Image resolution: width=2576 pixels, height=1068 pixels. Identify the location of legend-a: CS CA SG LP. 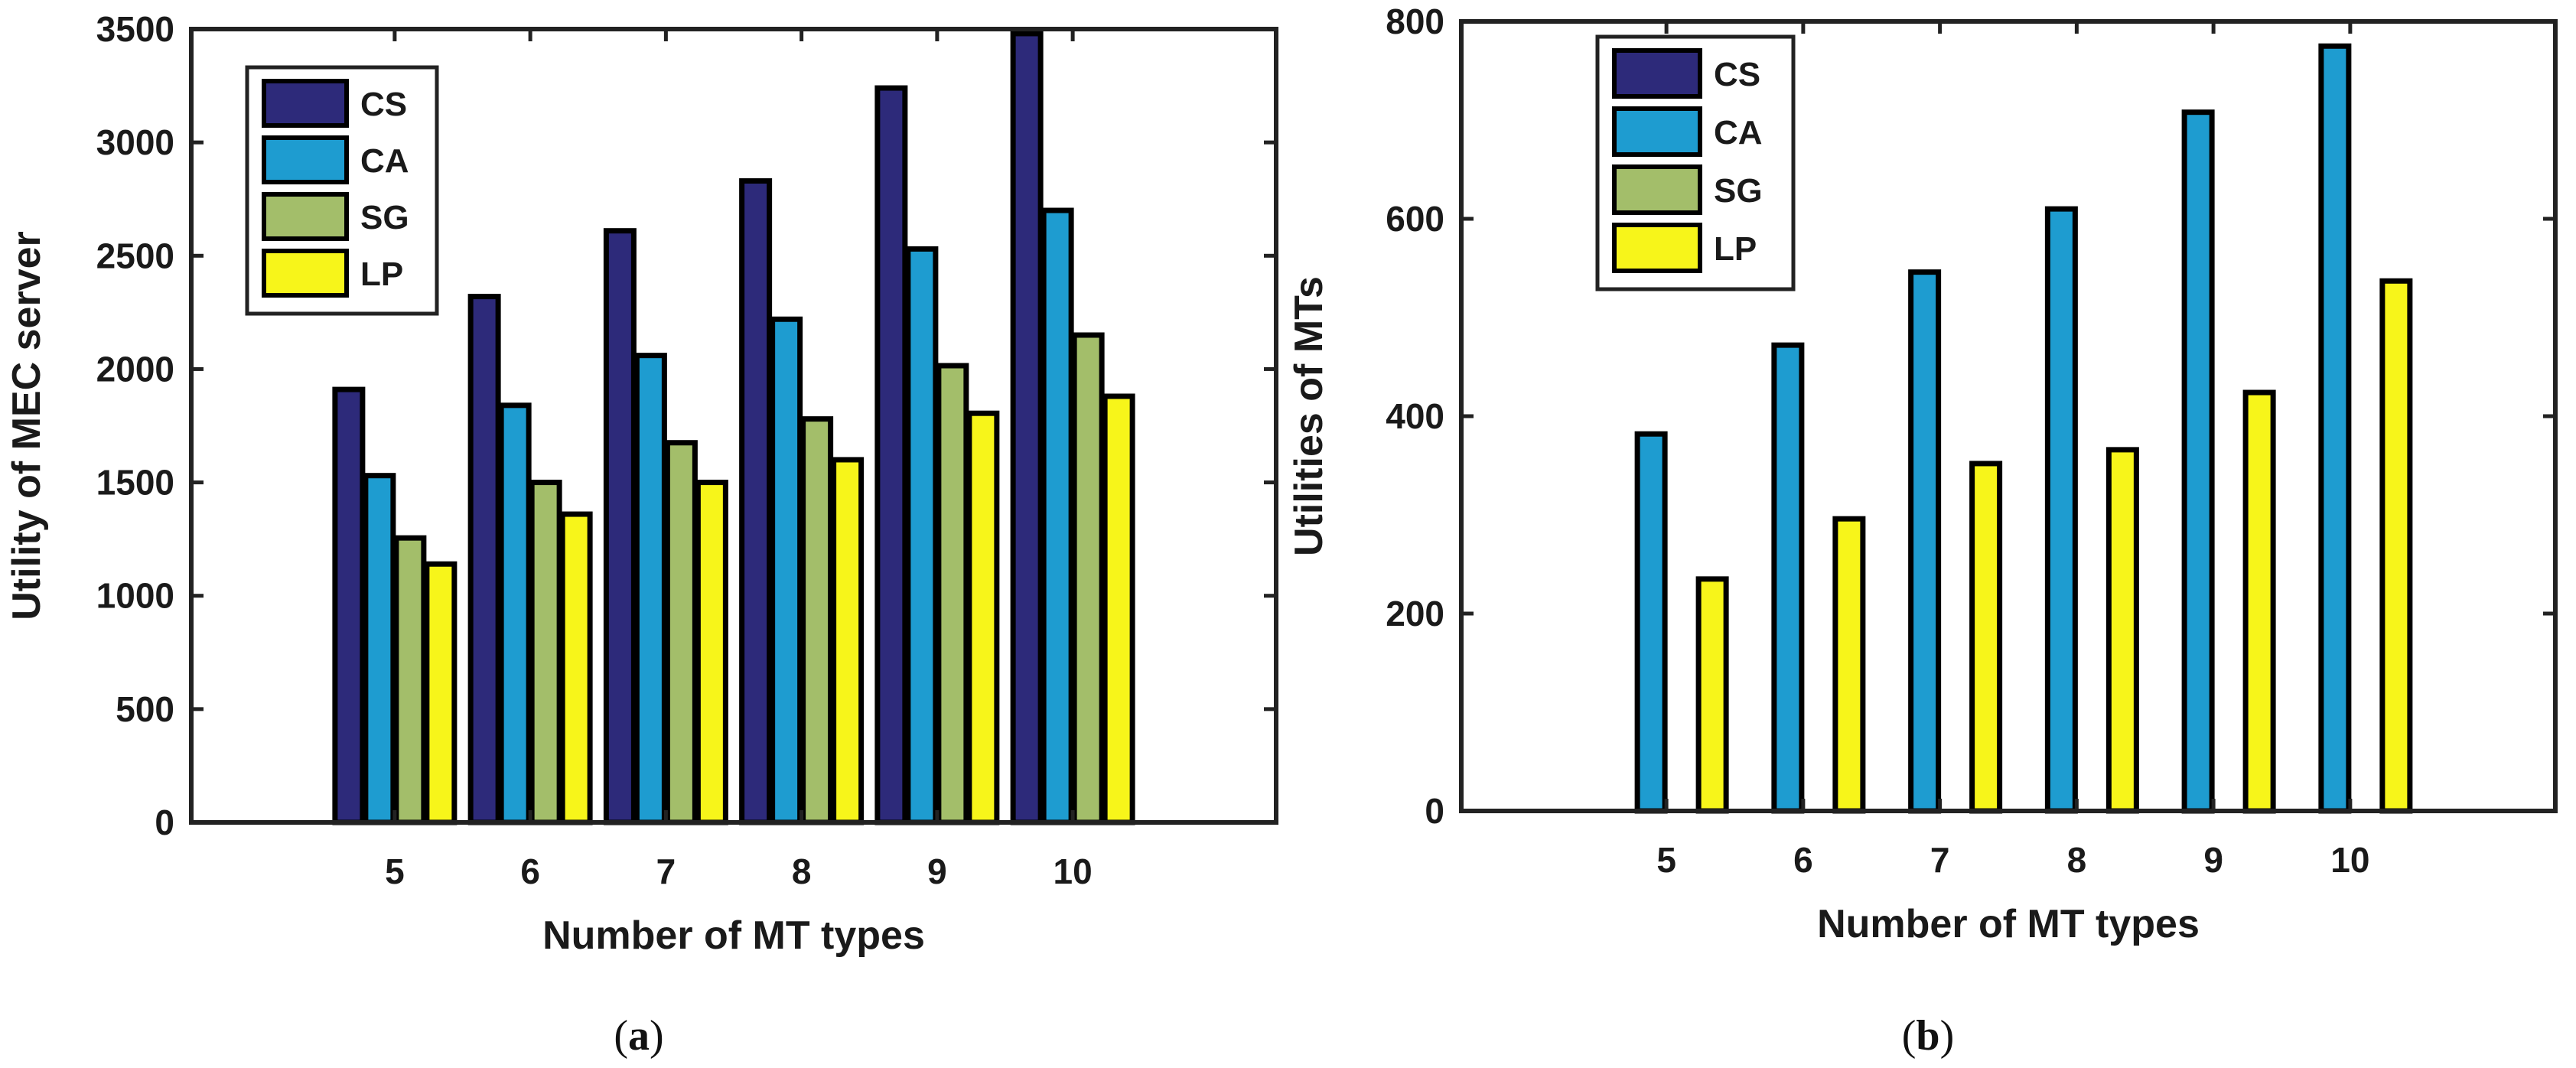
(342, 191).